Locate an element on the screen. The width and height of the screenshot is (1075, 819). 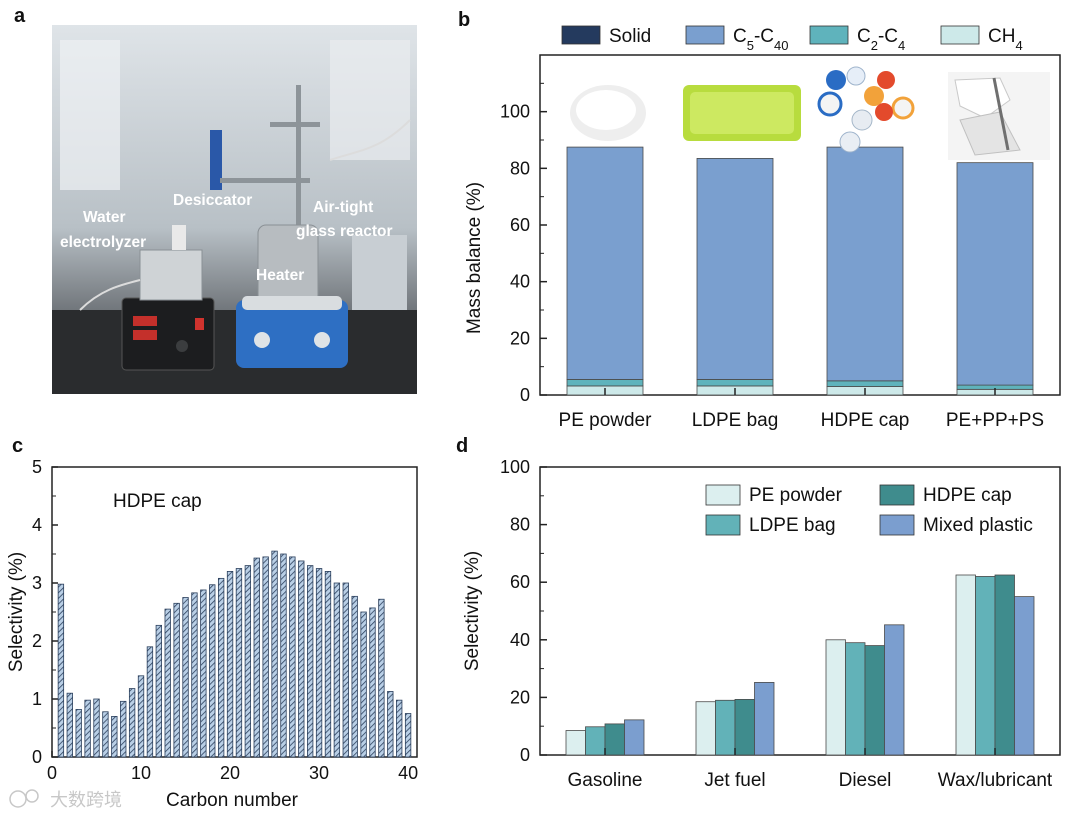
panel-c-ylabel: Selectivity (%) is located at coordinates (16, 612).